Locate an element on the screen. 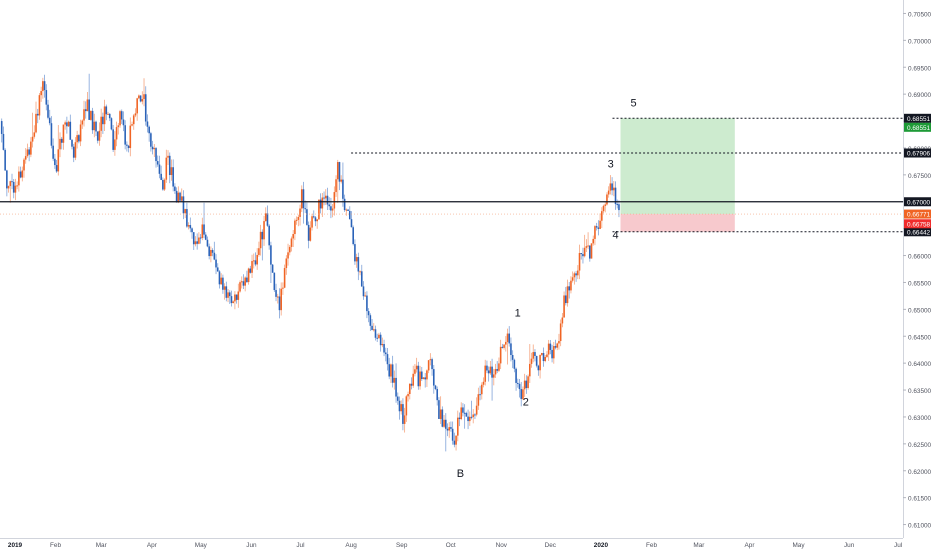 This screenshot has width=932, height=555. price-tick-label: 0.64000 is located at coordinates (920, 364).